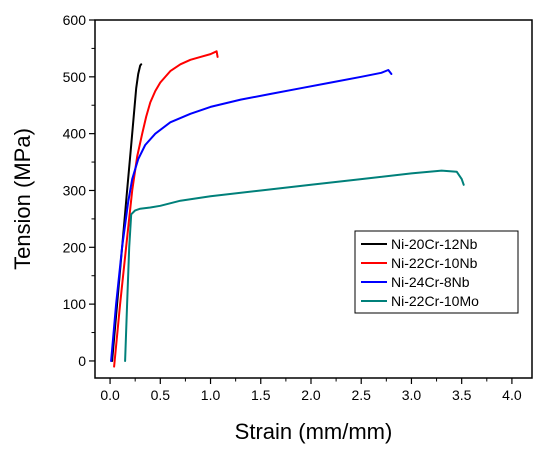  I want to click on y-tick-label: 500, so click(75, 77).